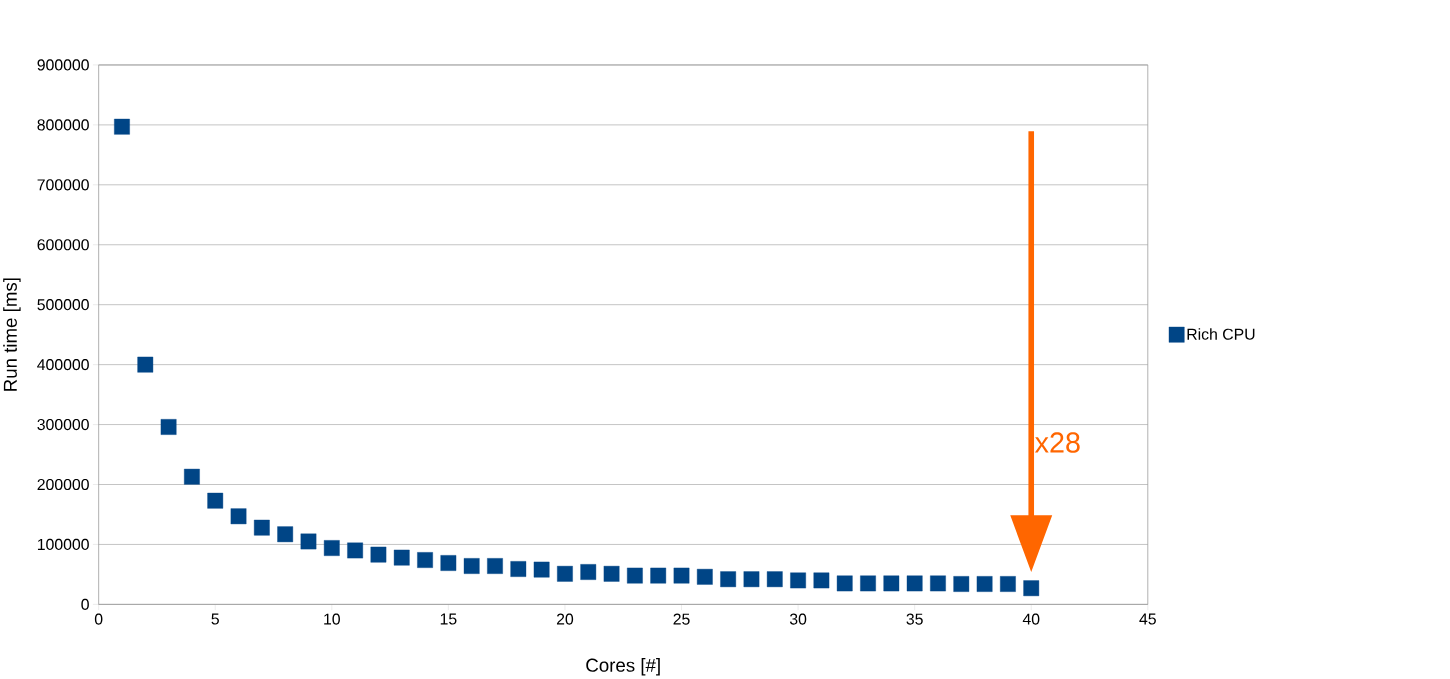 Image resolution: width=1450 pixels, height=679 pixels. I want to click on legend-label: Rich CPU, so click(1221, 334).